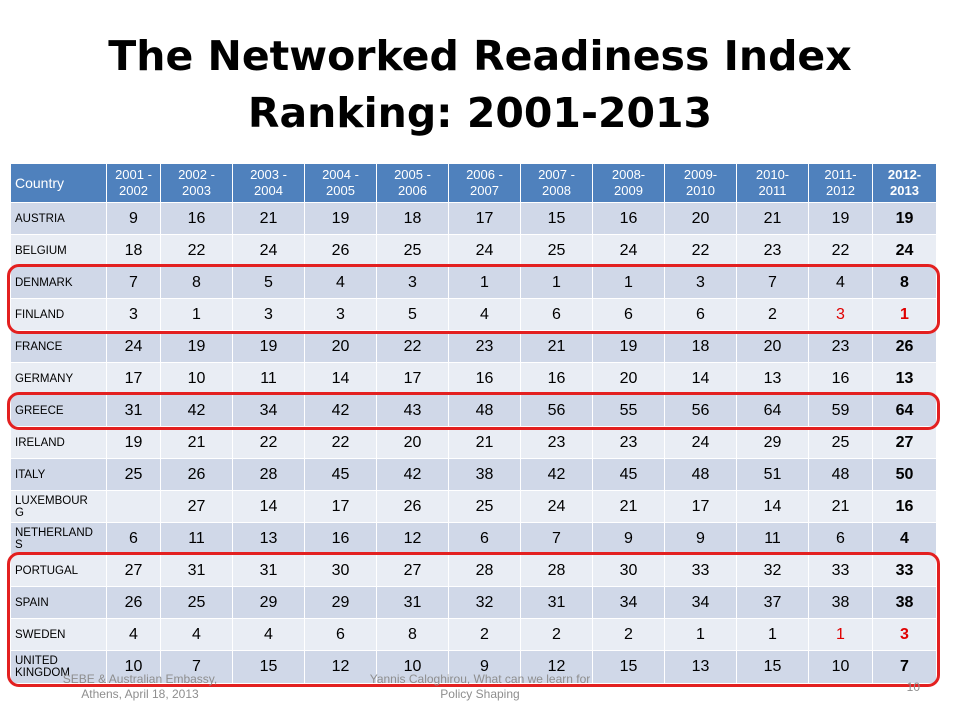 This screenshot has height=720, width=960. Describe the element at coordinates (133, 183) in the screenshot. I see `year-column-header: 2001 -2002` at that location.